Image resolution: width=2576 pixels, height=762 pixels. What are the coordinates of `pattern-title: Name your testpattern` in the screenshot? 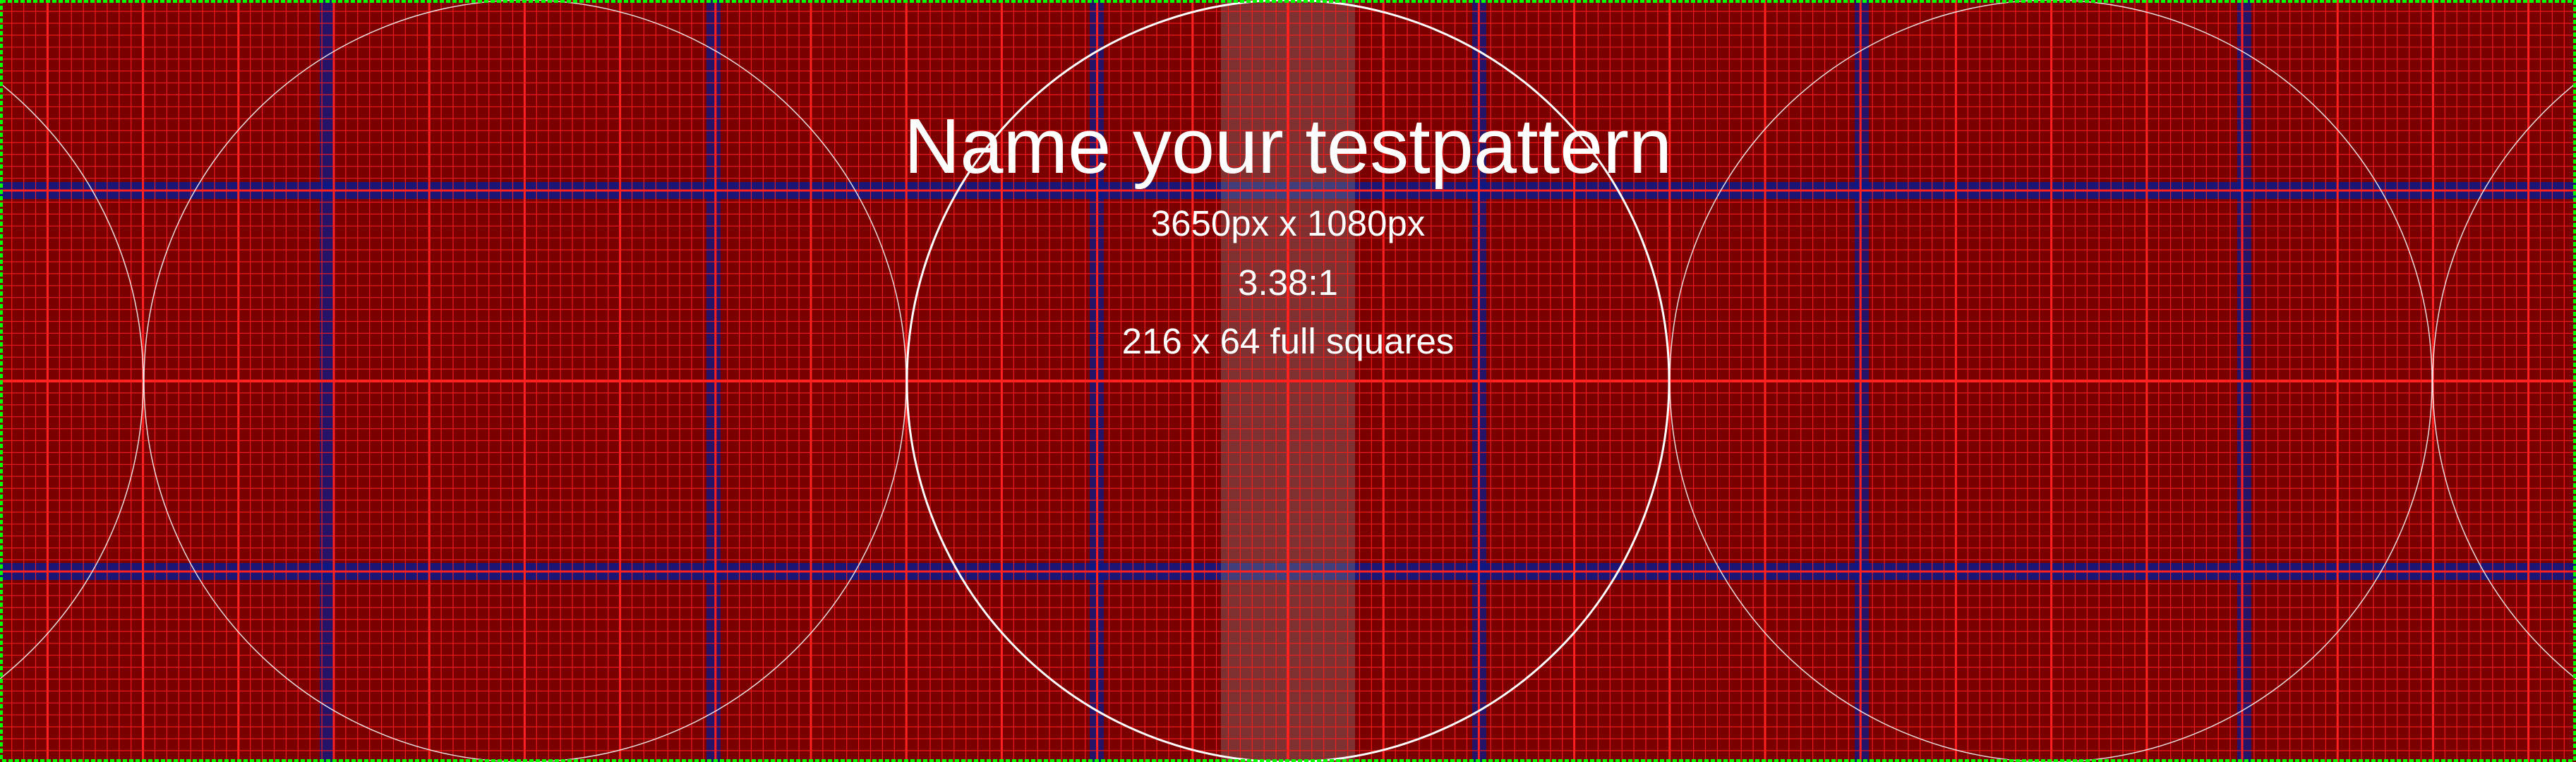 It's located at (1288, 146).